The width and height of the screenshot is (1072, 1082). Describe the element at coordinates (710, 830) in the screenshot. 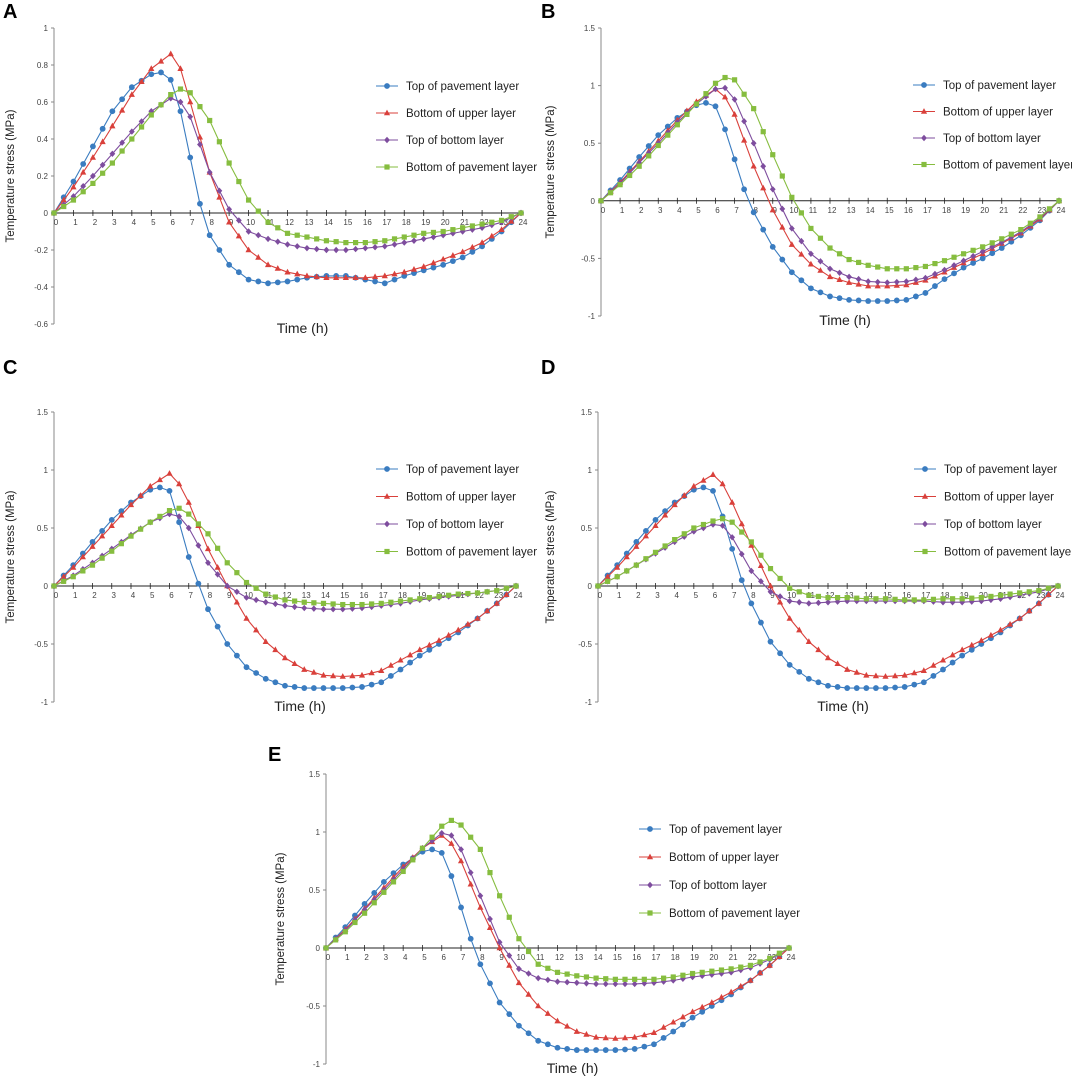

I see `legend-item: Top of pavement layer` at that location.